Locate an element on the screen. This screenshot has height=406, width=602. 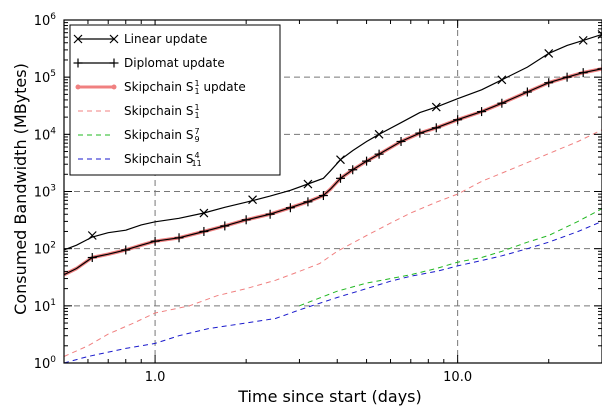
y-tick-exponent: 3 is located at coordinates (53, 189).